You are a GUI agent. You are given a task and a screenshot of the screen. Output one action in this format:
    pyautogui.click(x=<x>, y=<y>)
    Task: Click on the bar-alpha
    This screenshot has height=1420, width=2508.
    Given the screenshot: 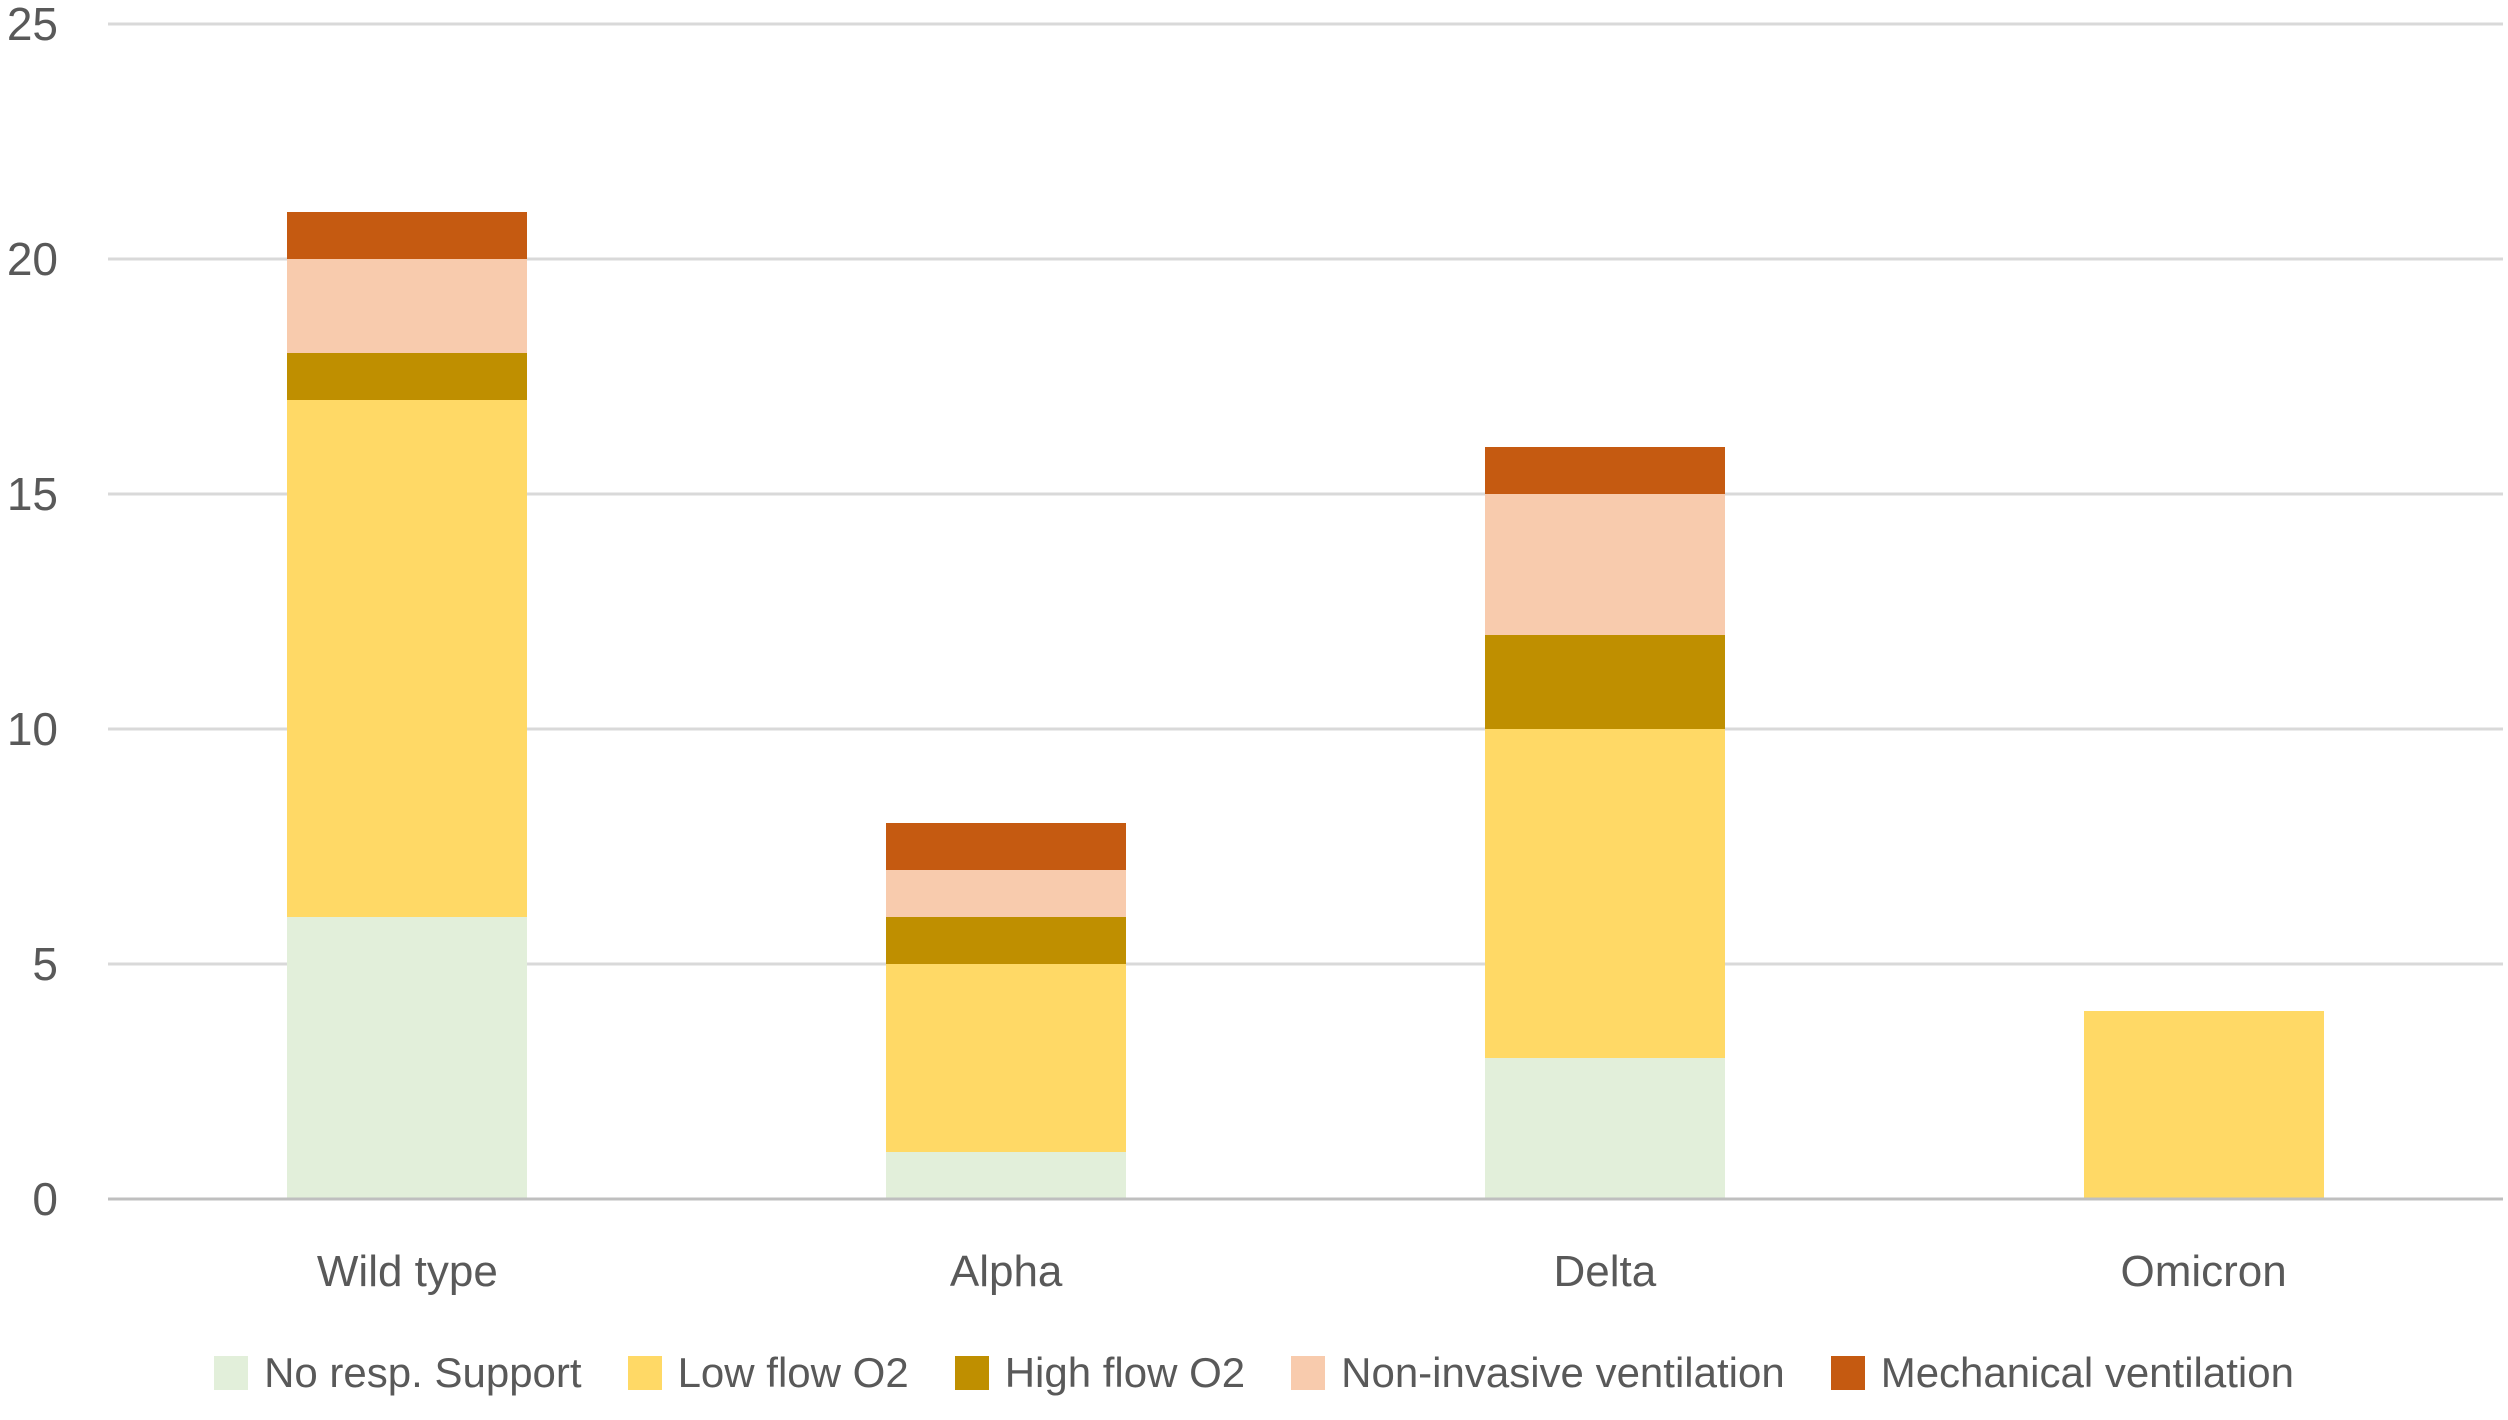 What is the action you would take?
    pyautogui.click(x=1006, y=1011)
    